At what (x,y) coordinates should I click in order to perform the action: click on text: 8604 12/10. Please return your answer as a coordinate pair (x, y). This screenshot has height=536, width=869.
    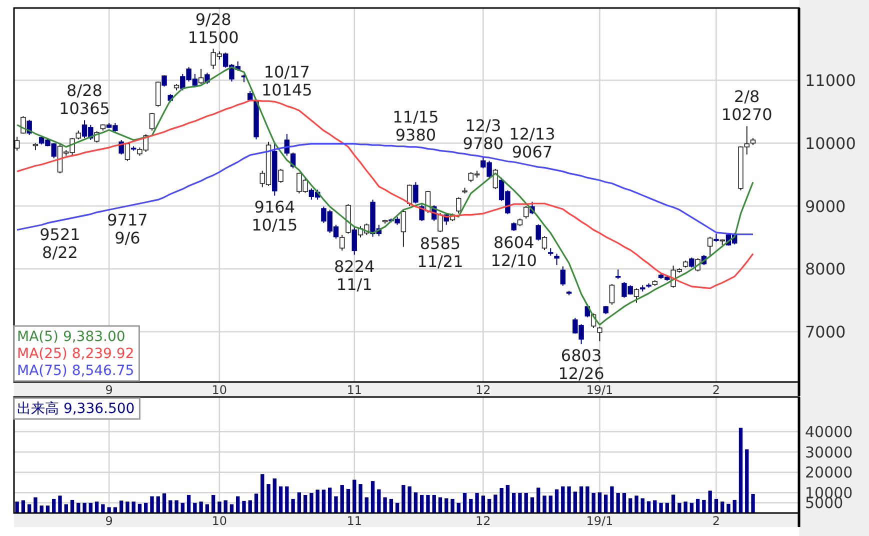
    Looking at the image, I should click on (513, 251).